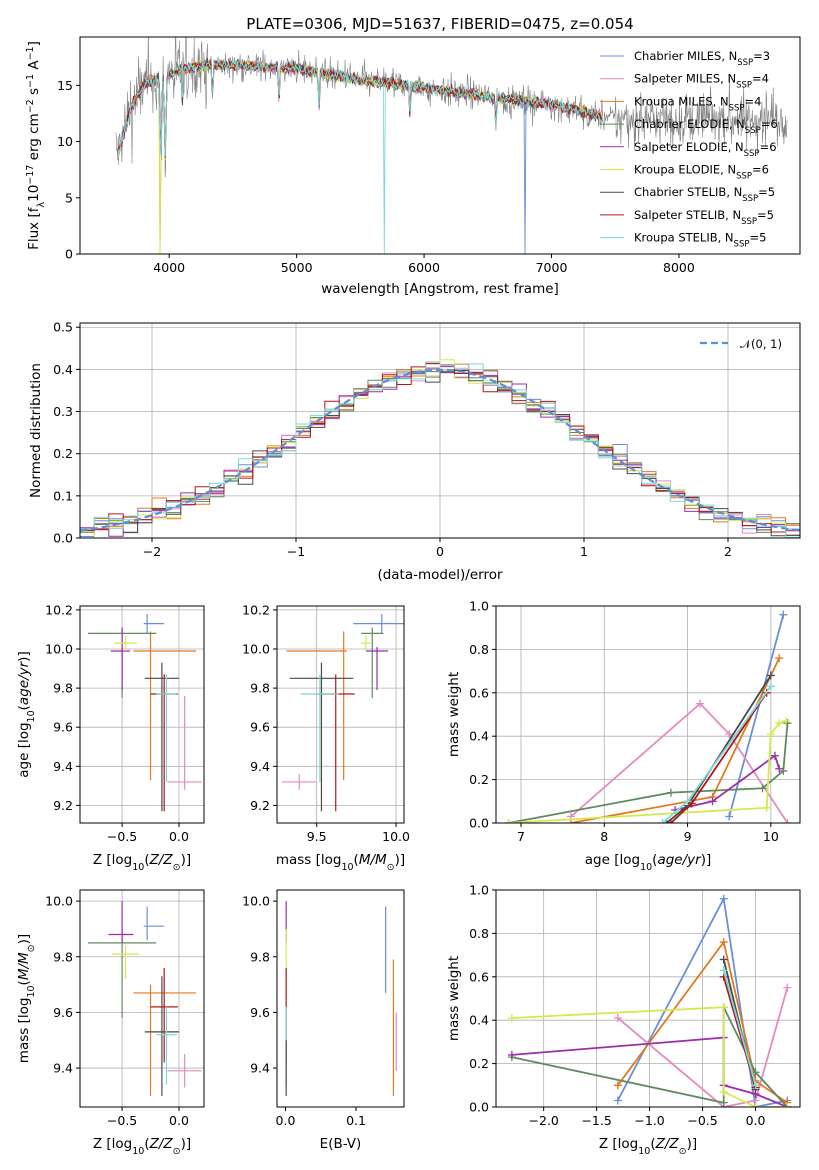  What do you see at coordinates (396, 836) in the screenshot?
I see `x-tick-label: 10.0` at bounding box center [396, 836].